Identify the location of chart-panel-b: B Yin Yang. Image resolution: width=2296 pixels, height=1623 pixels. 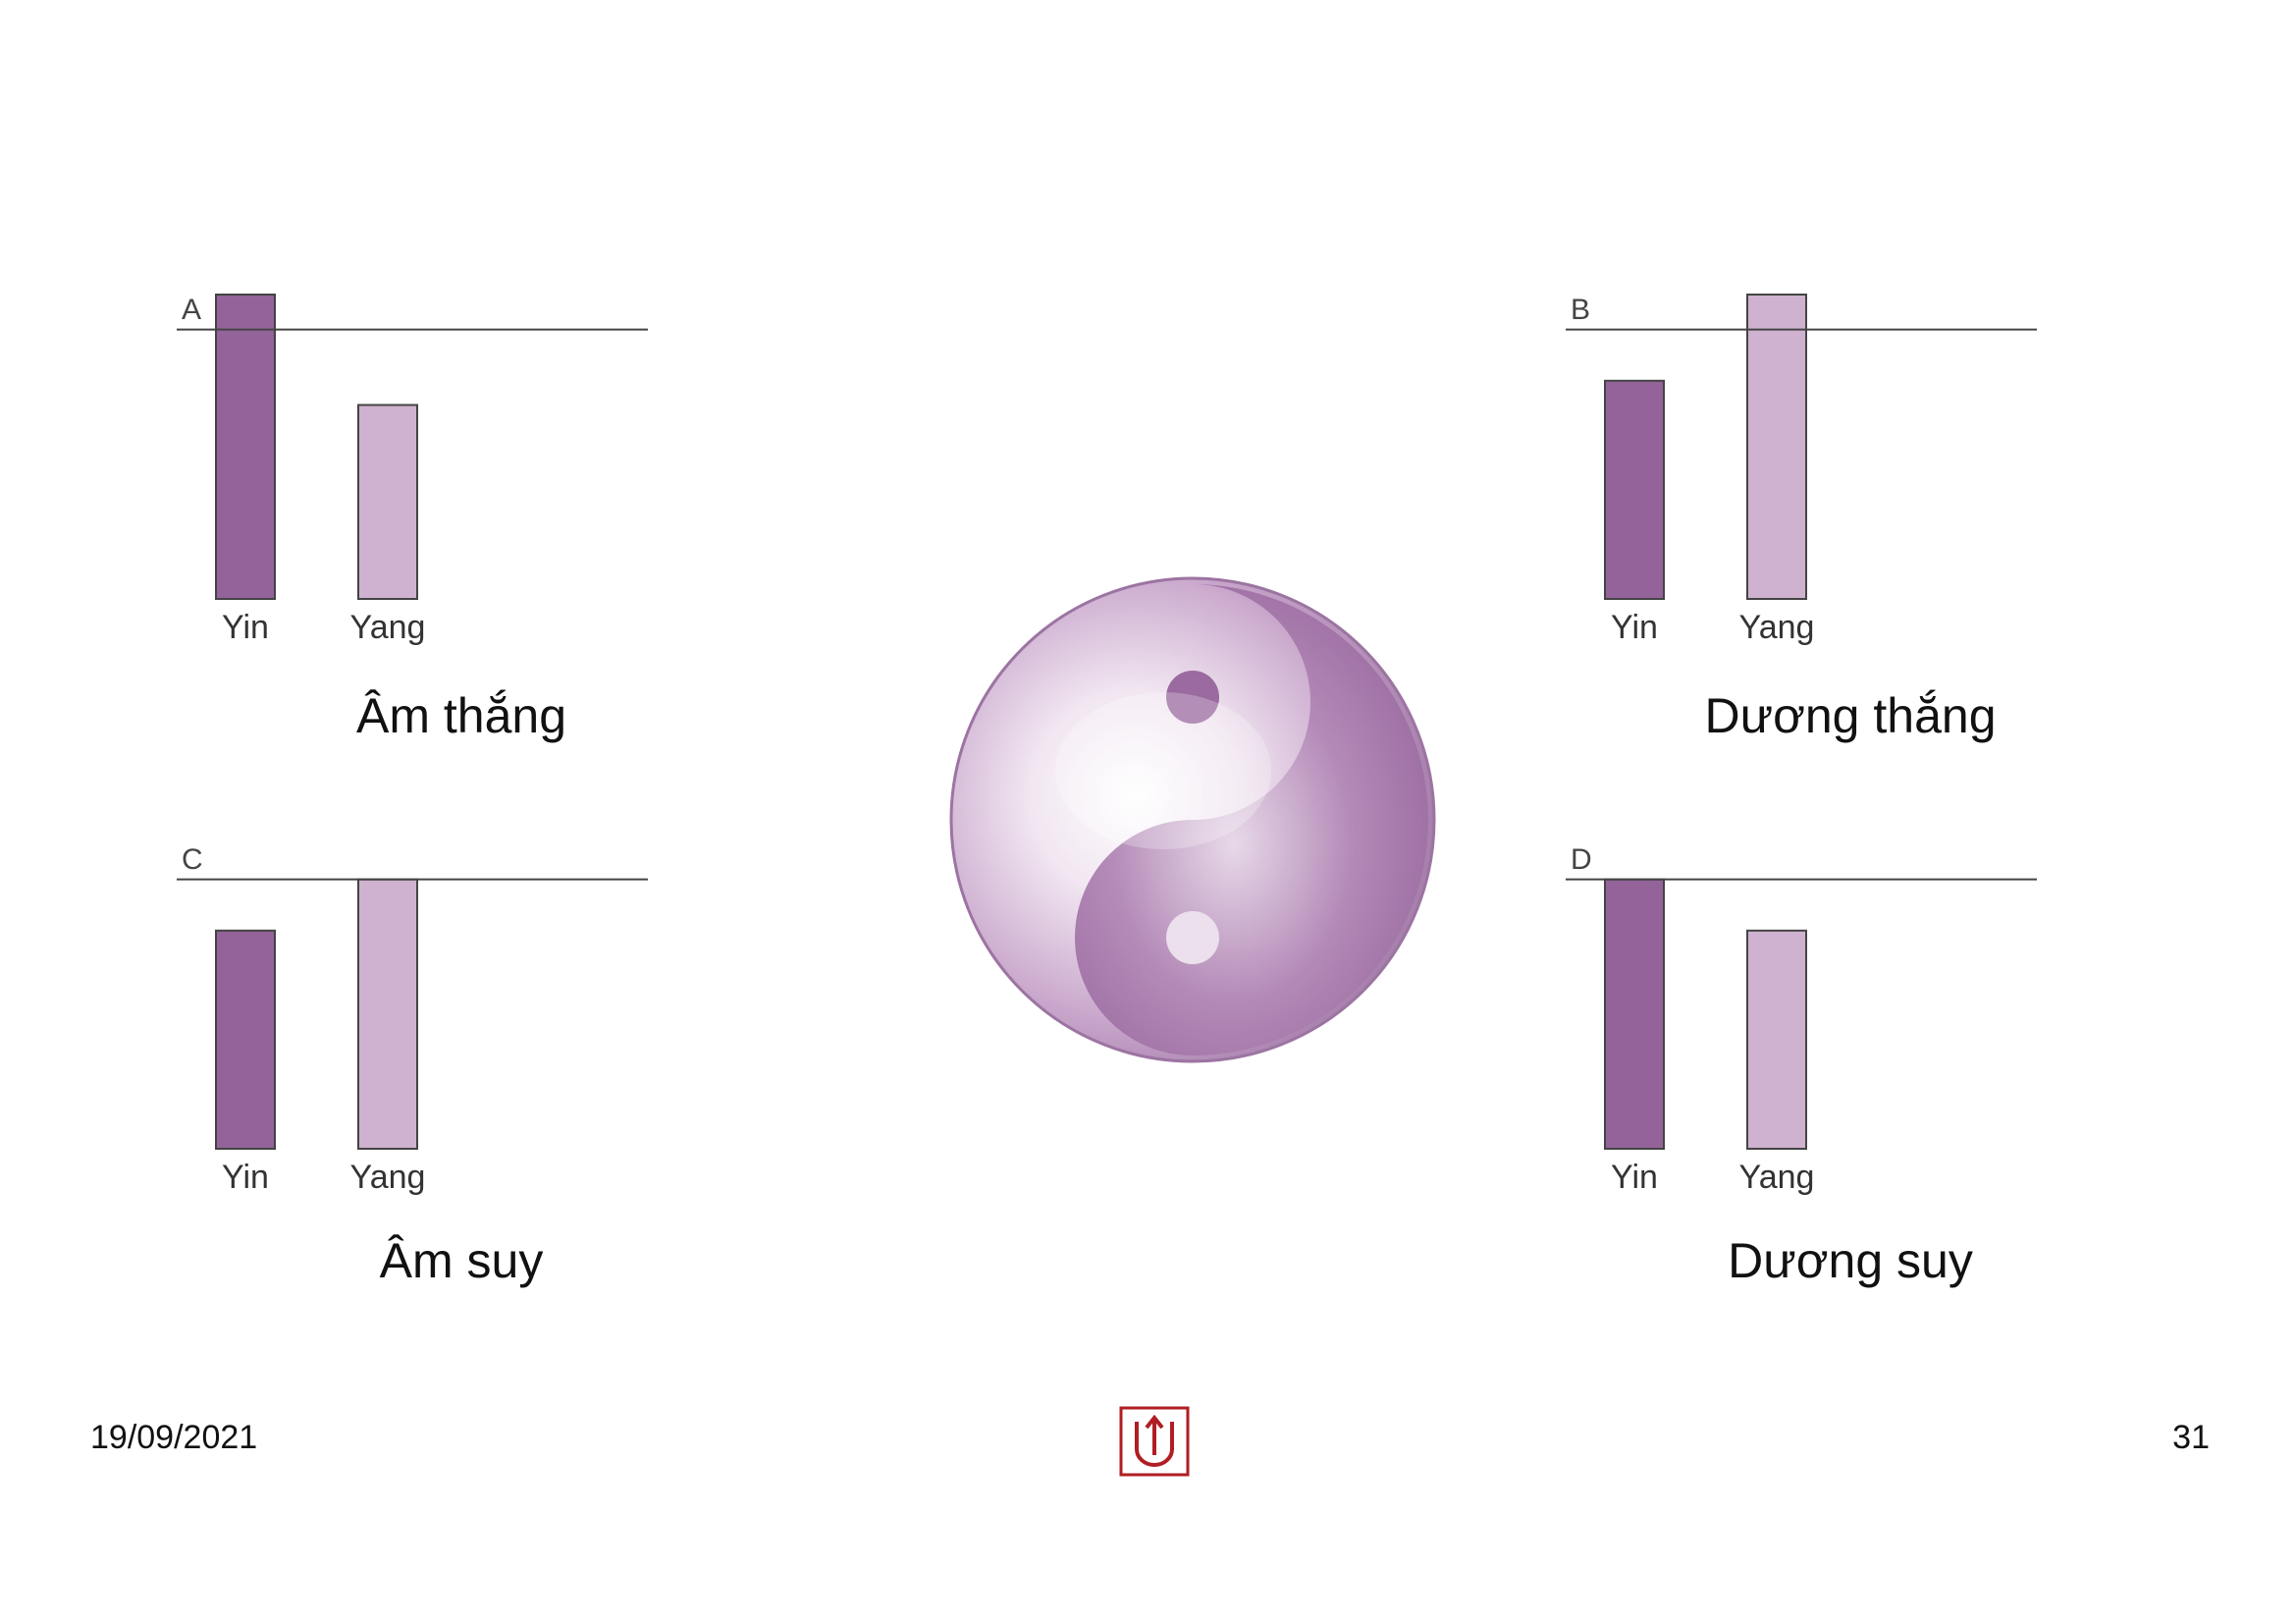
(1831, 481).